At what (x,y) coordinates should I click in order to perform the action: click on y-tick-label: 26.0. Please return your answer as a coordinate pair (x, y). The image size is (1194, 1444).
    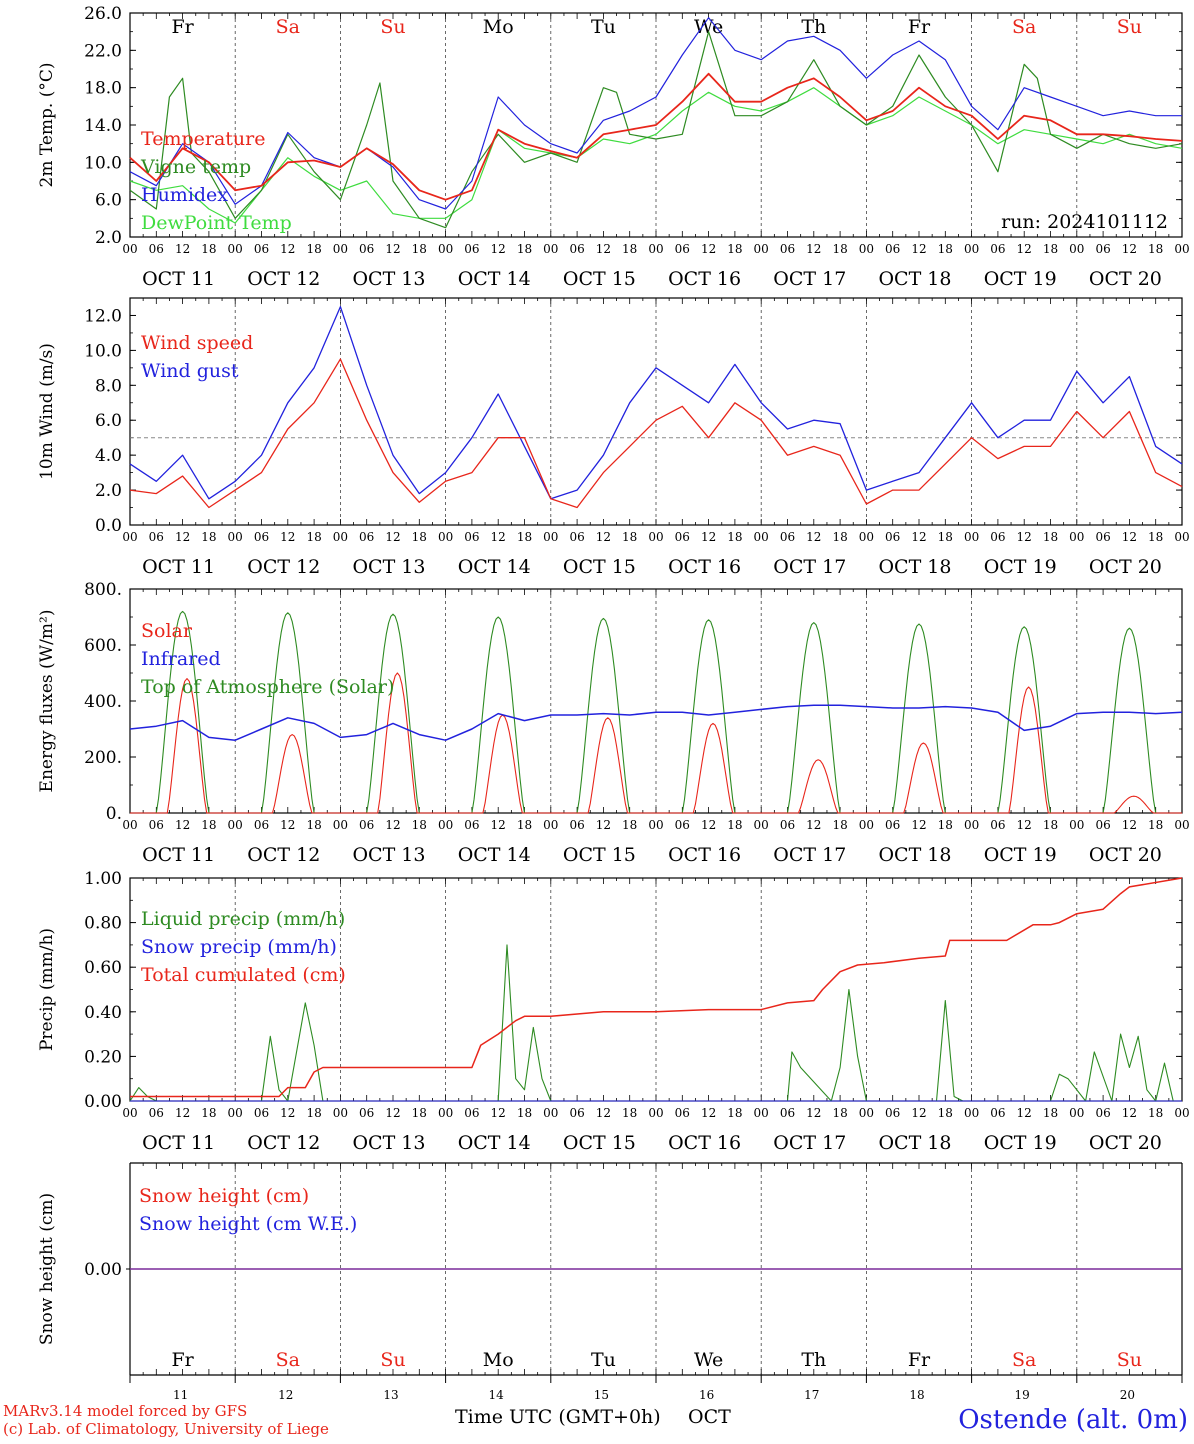
    Looking at the image, I should click on (103, 14).